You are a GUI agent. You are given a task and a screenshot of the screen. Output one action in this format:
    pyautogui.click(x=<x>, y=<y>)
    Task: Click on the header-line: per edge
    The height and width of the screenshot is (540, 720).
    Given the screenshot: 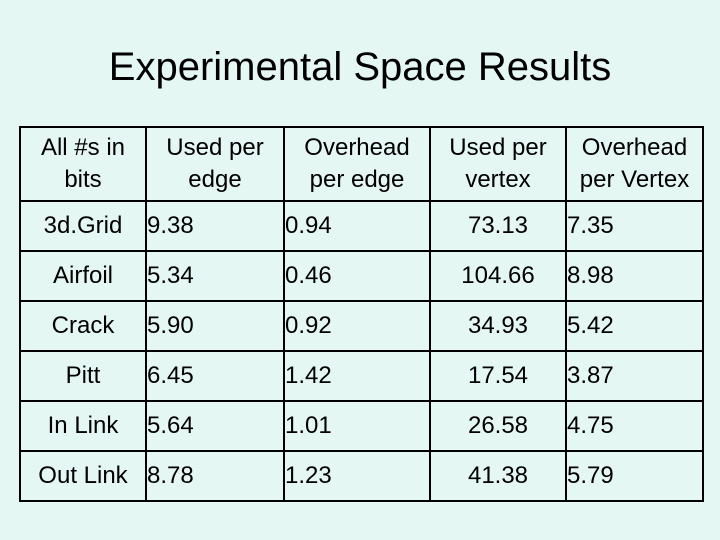 What is the action you would take?
    pyautogui.click(x=357, y=179)
    